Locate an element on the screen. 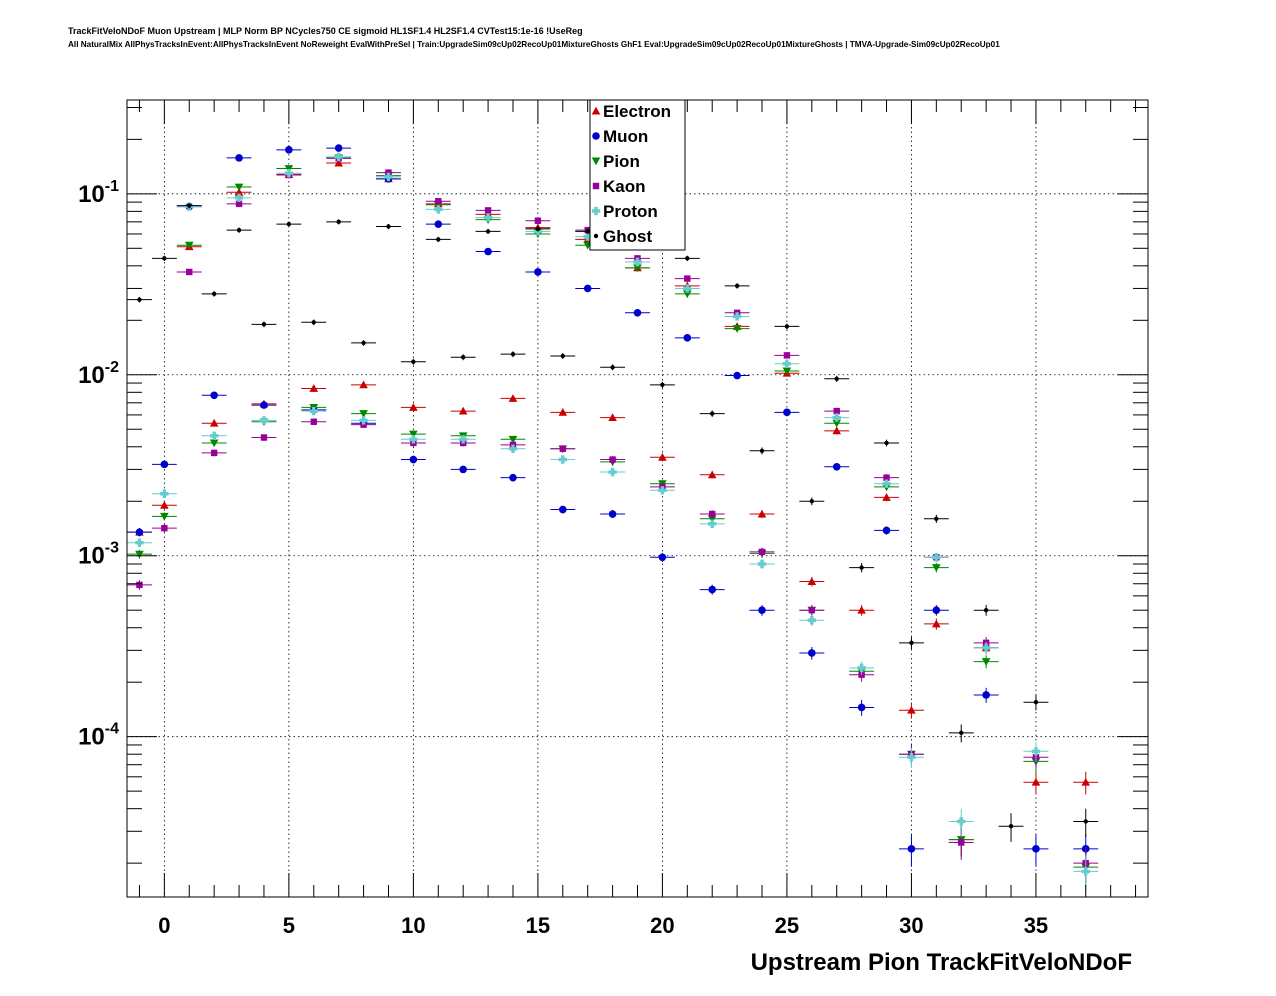  x-tick-label: 25 is located at coordinates (787, 925).